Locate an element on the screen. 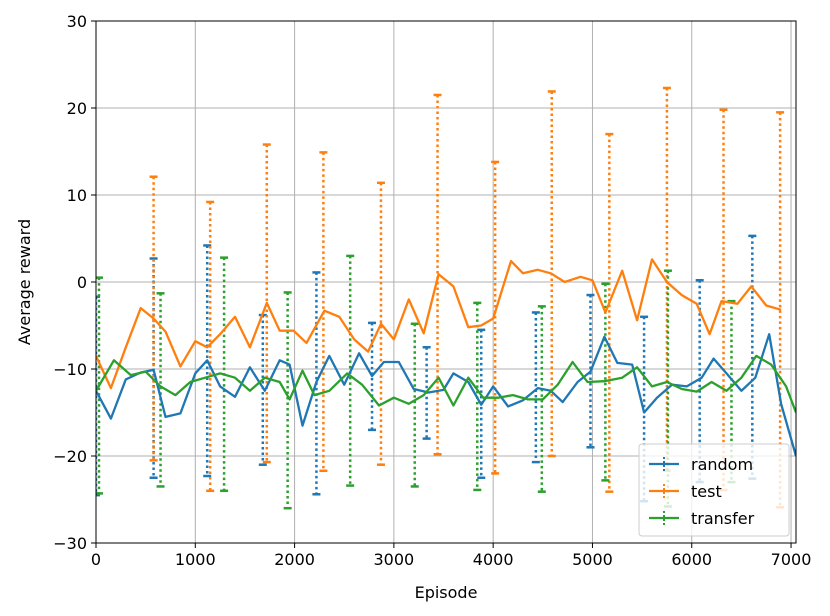 The height and width of the screenshot is (616, 830). x-tick-label: 0 is located at coordinates (96, 559).